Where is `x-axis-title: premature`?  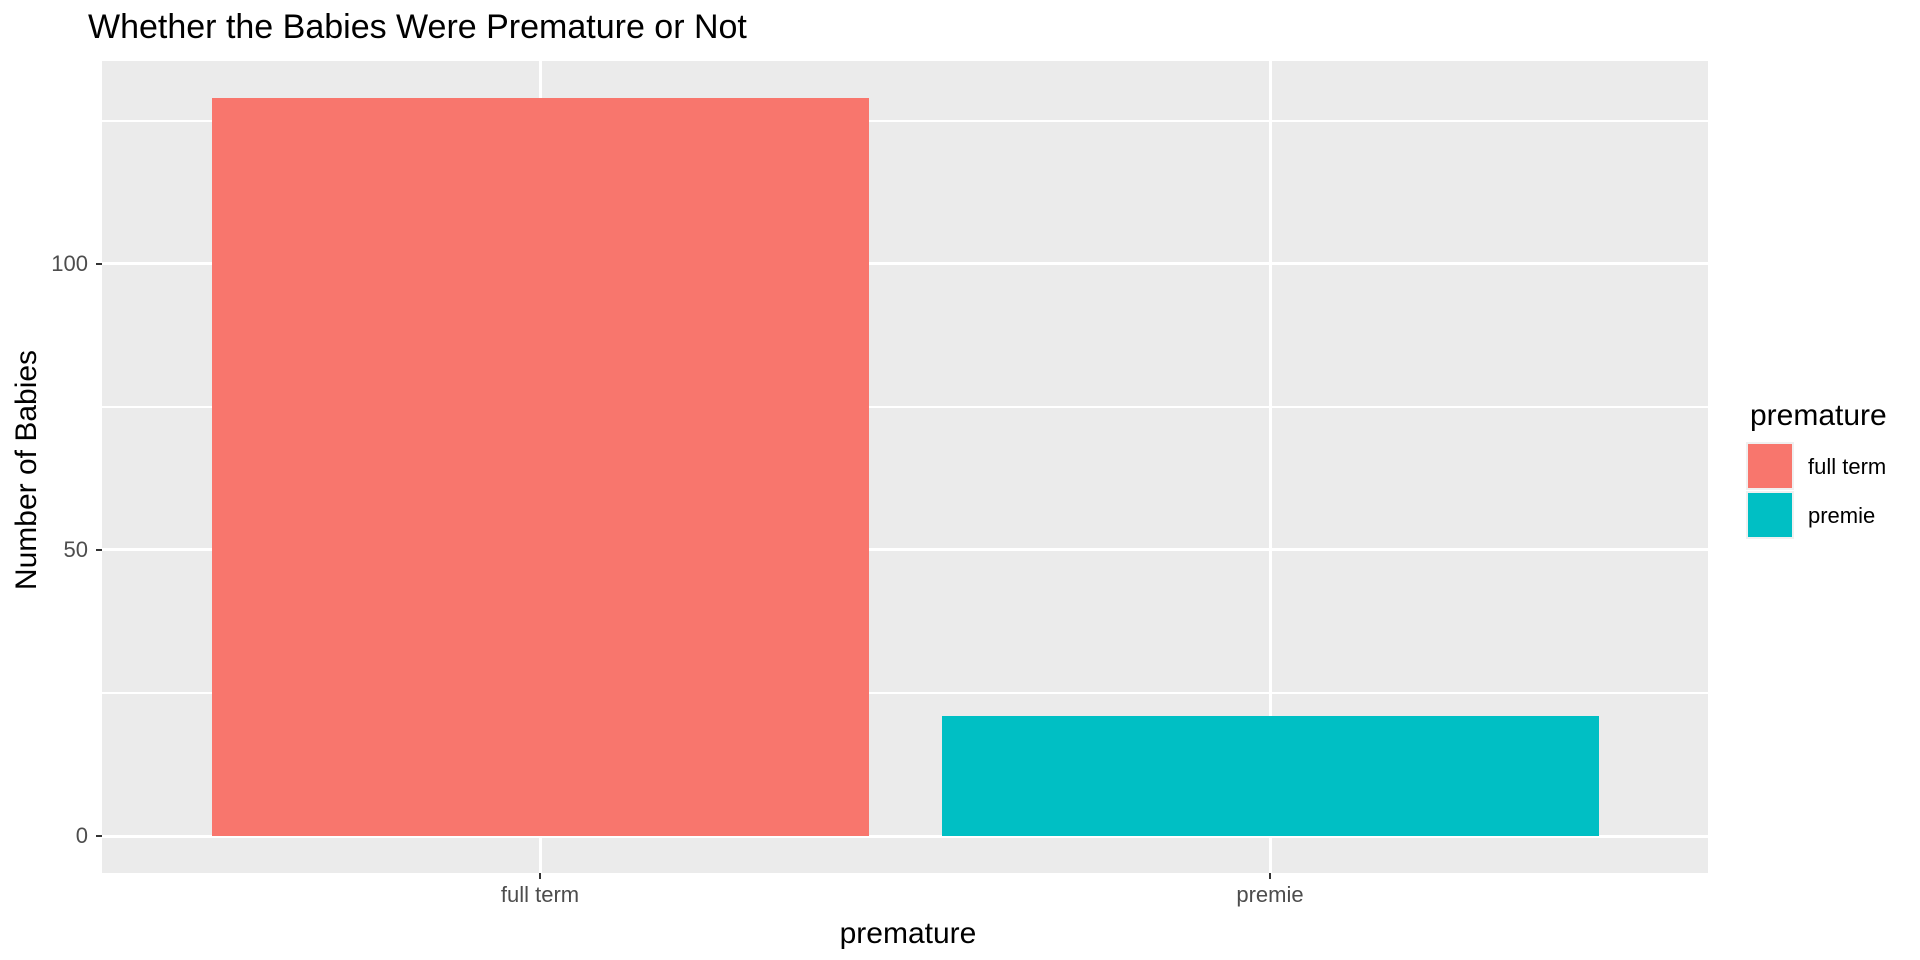
x-axis-title: premature is located at coordinates (908, 933).